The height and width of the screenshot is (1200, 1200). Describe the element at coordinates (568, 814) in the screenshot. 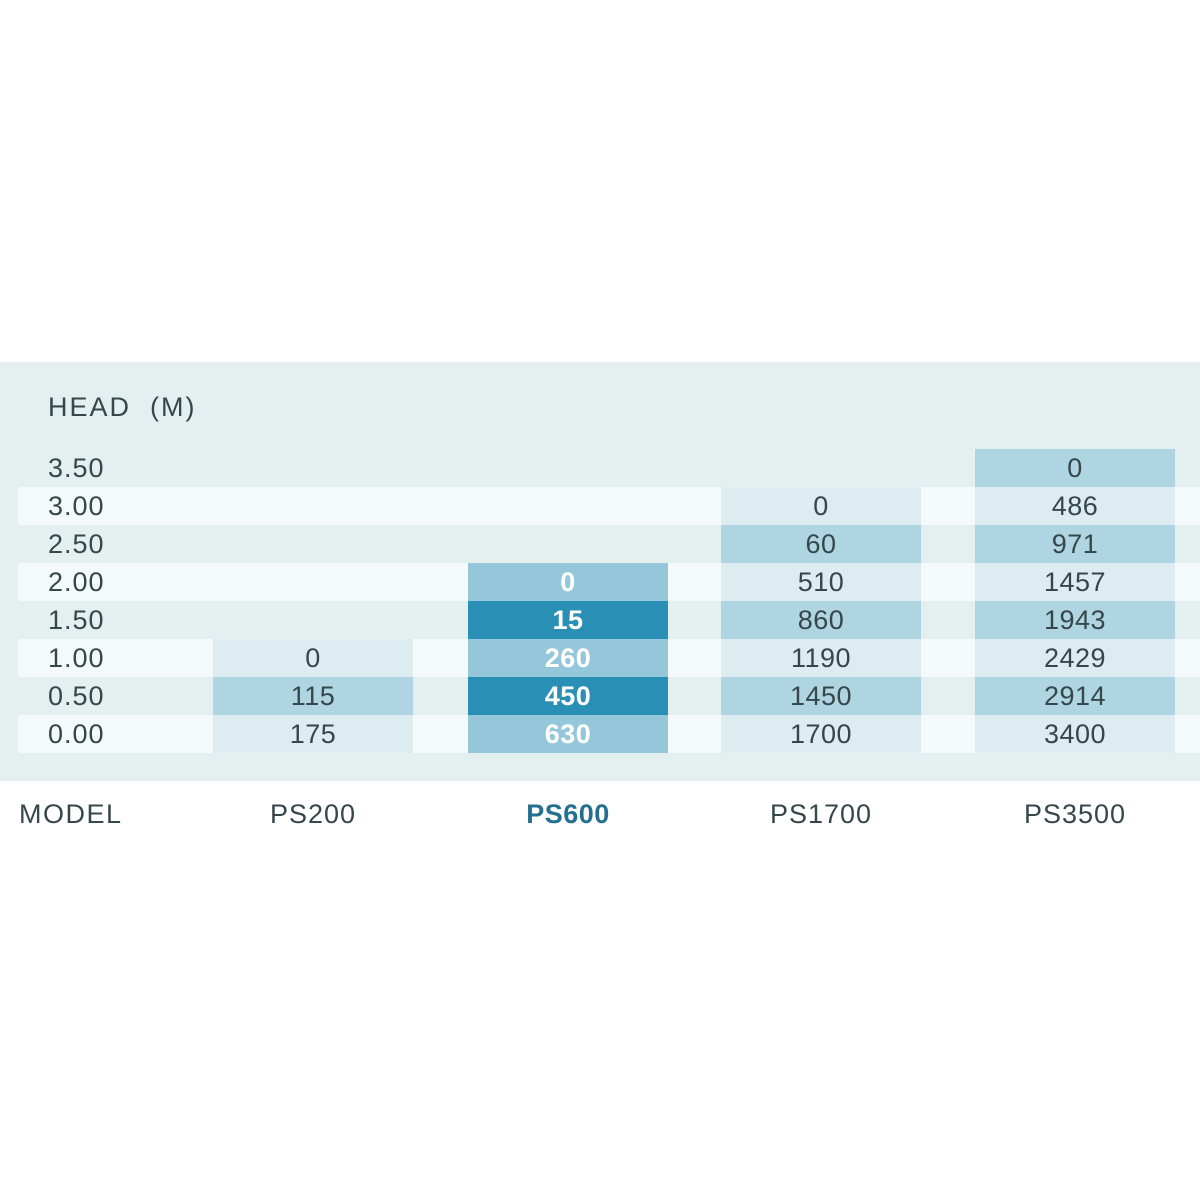

I see `model-label-ps600: PS600` at that location.